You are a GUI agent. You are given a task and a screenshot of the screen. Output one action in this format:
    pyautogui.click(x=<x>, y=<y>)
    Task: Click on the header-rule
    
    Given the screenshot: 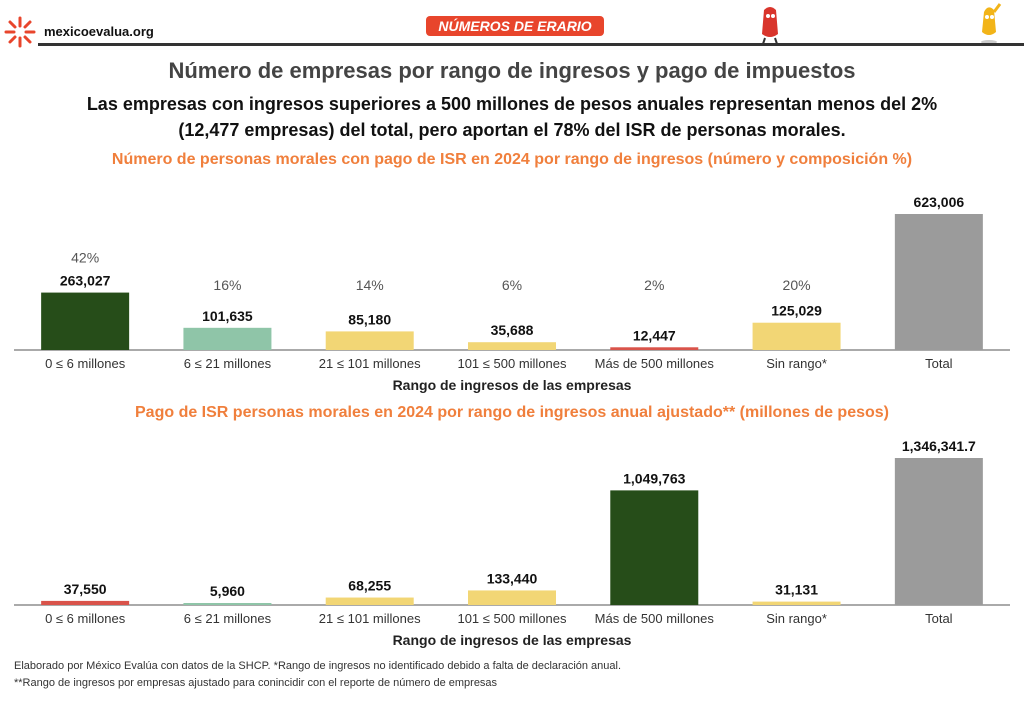 What is the action you would take?
    pyautogui.click(x=531, y=44)
    